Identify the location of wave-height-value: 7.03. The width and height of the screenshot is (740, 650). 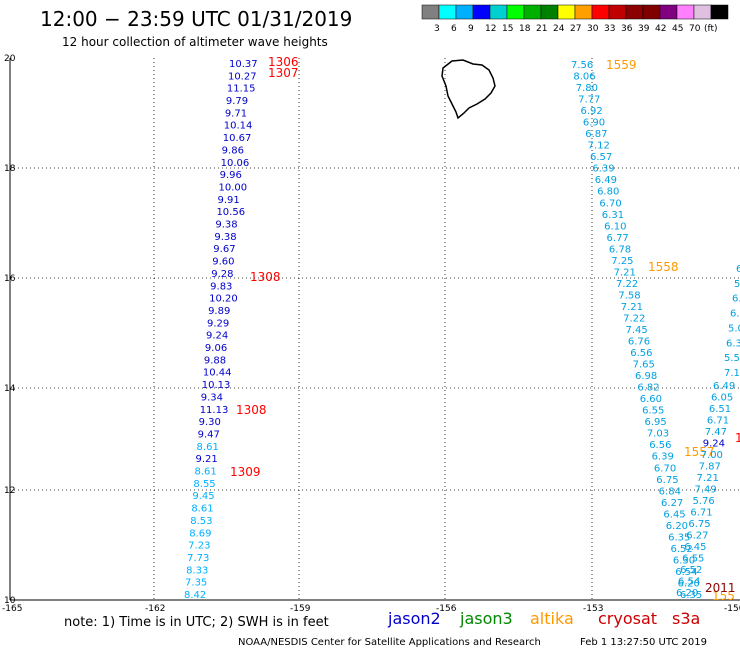
(658, 434).